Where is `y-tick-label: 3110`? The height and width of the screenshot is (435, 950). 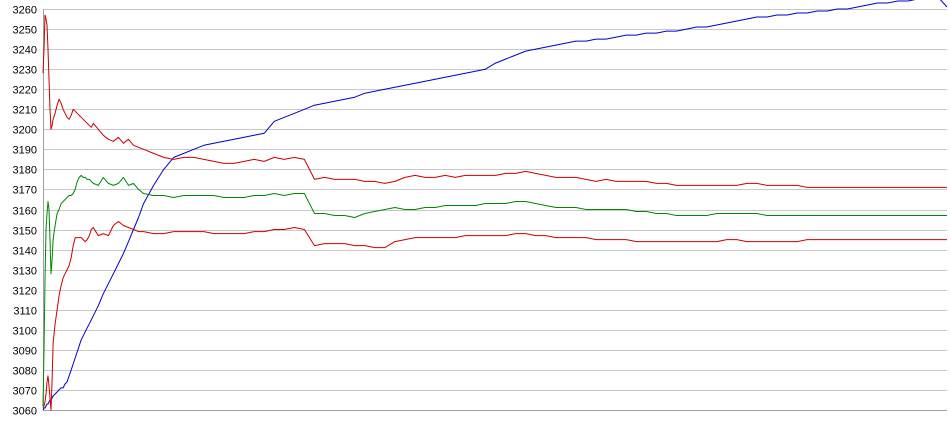
y-tick-label: 3110 is located at coordinates (25, 312).